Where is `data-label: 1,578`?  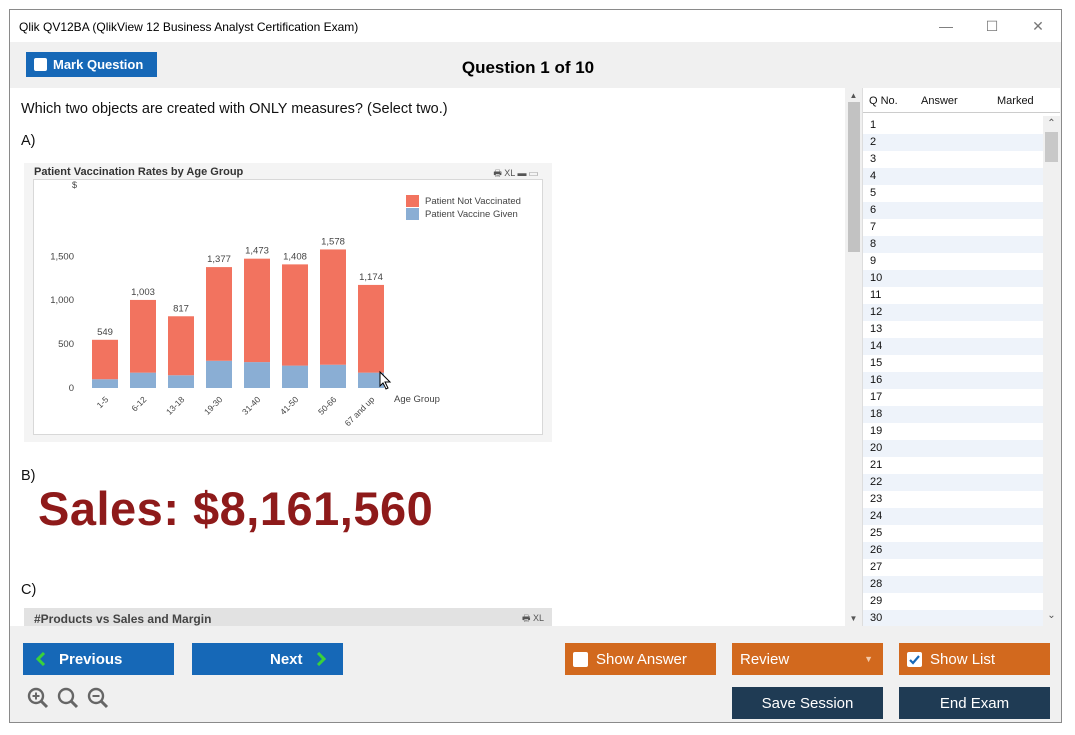 data-label: 1,578 is located at coordinates (333, 241).